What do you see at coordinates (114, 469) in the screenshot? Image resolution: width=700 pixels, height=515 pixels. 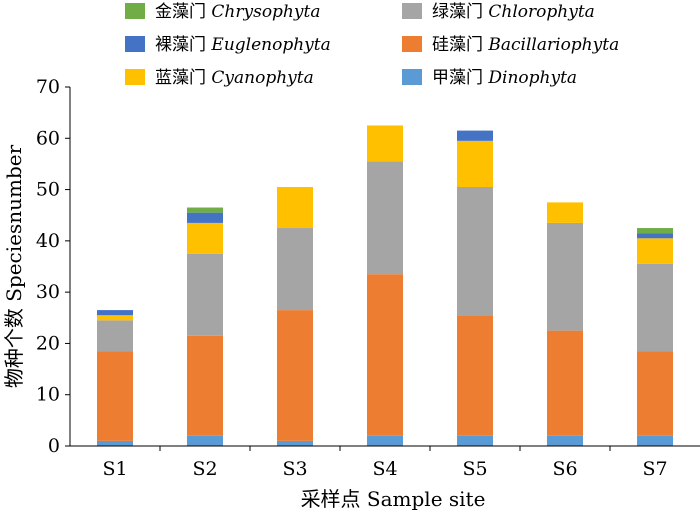 I see `x-tick-label: S1` at bounding box center [114, 469].